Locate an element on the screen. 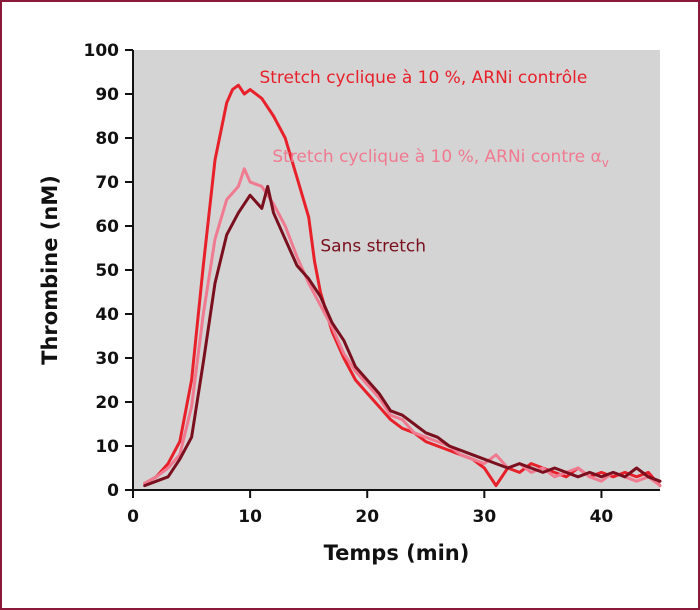 This screenshot has height=610, width=700. y-tick-label: 90 is located at coordinates (107, 95).